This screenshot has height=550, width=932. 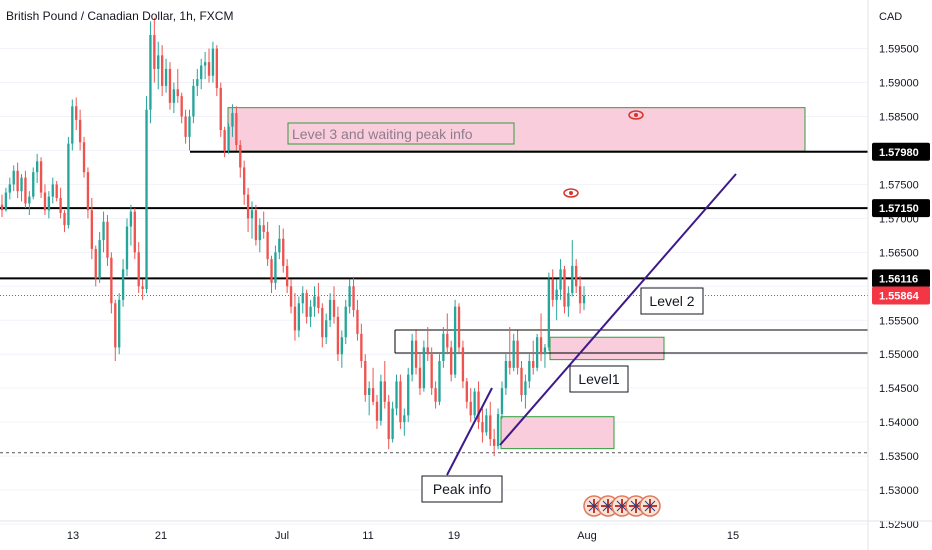 What do you see at coordinates (899, 355) in the screenshot?
I see `y-tick-label: 1.55000` at bounding box center [899, 355].